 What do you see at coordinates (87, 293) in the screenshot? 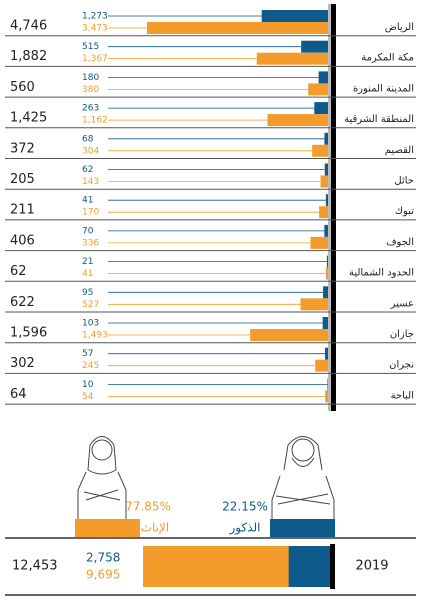
I see `value-label: 95` at bounding box center [87, 293].